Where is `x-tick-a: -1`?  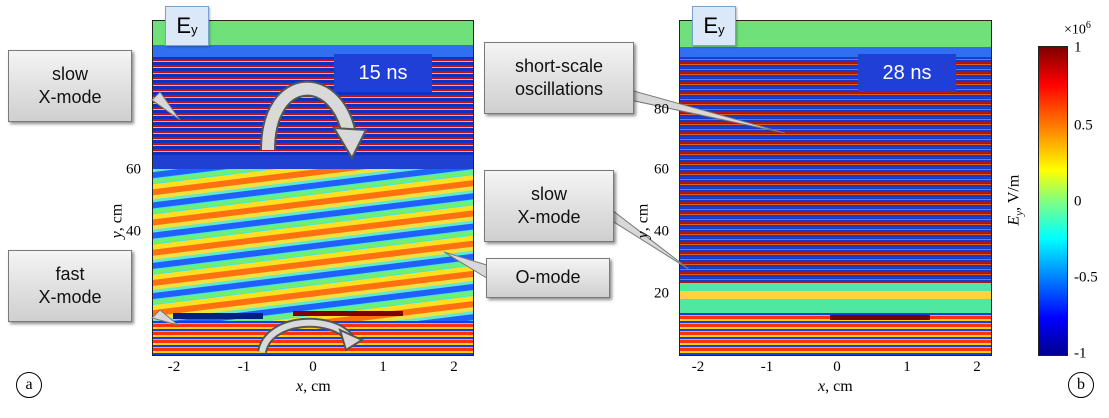 x-tick-a: -1 is located at coordinates (244, 367).